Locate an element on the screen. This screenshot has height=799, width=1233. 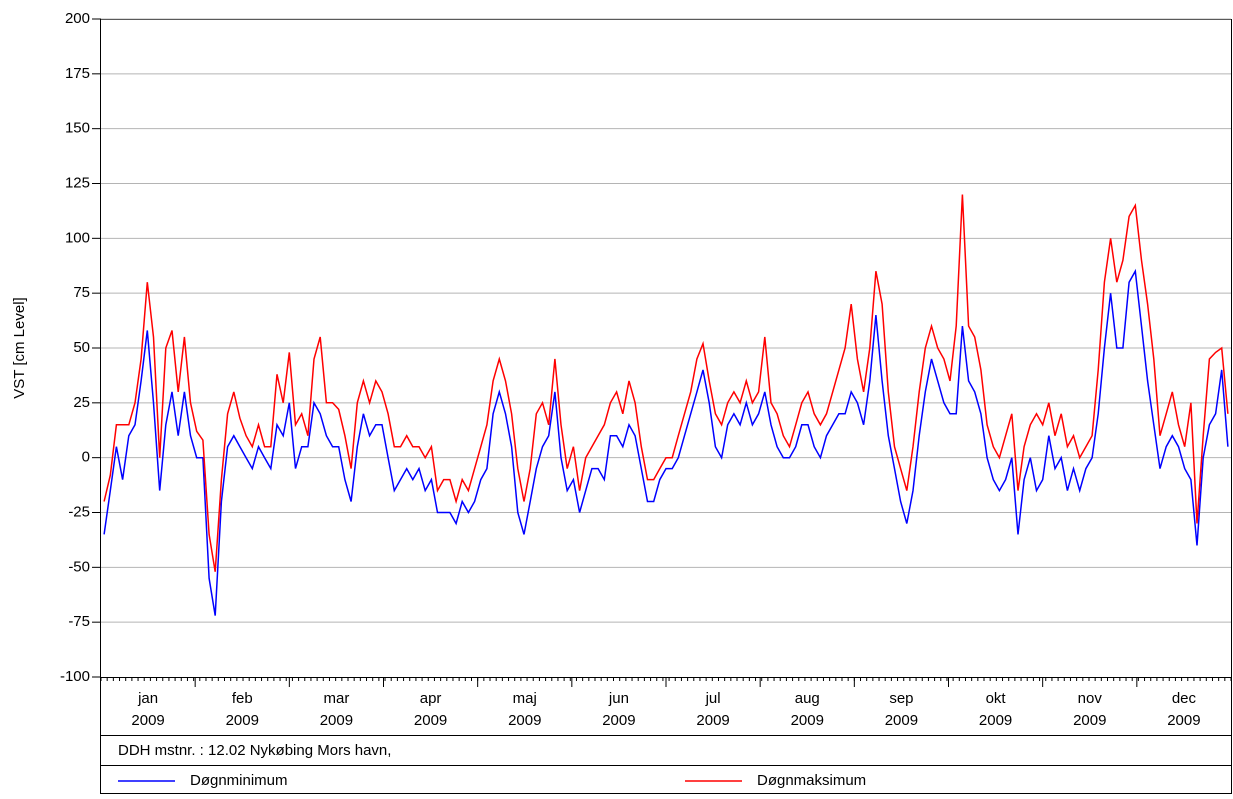
y-tick-label: 150 is located at coordinates (77, 128).